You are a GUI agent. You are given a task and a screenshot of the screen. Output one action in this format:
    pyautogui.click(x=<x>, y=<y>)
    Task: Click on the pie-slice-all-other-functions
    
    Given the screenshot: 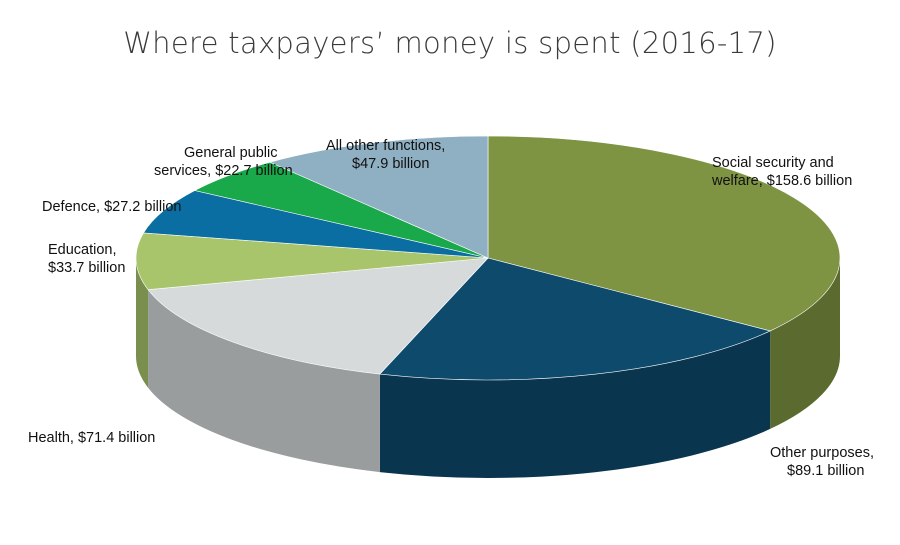 What is the action you would take?
    pyautogui.click(x=379, y=197)
    